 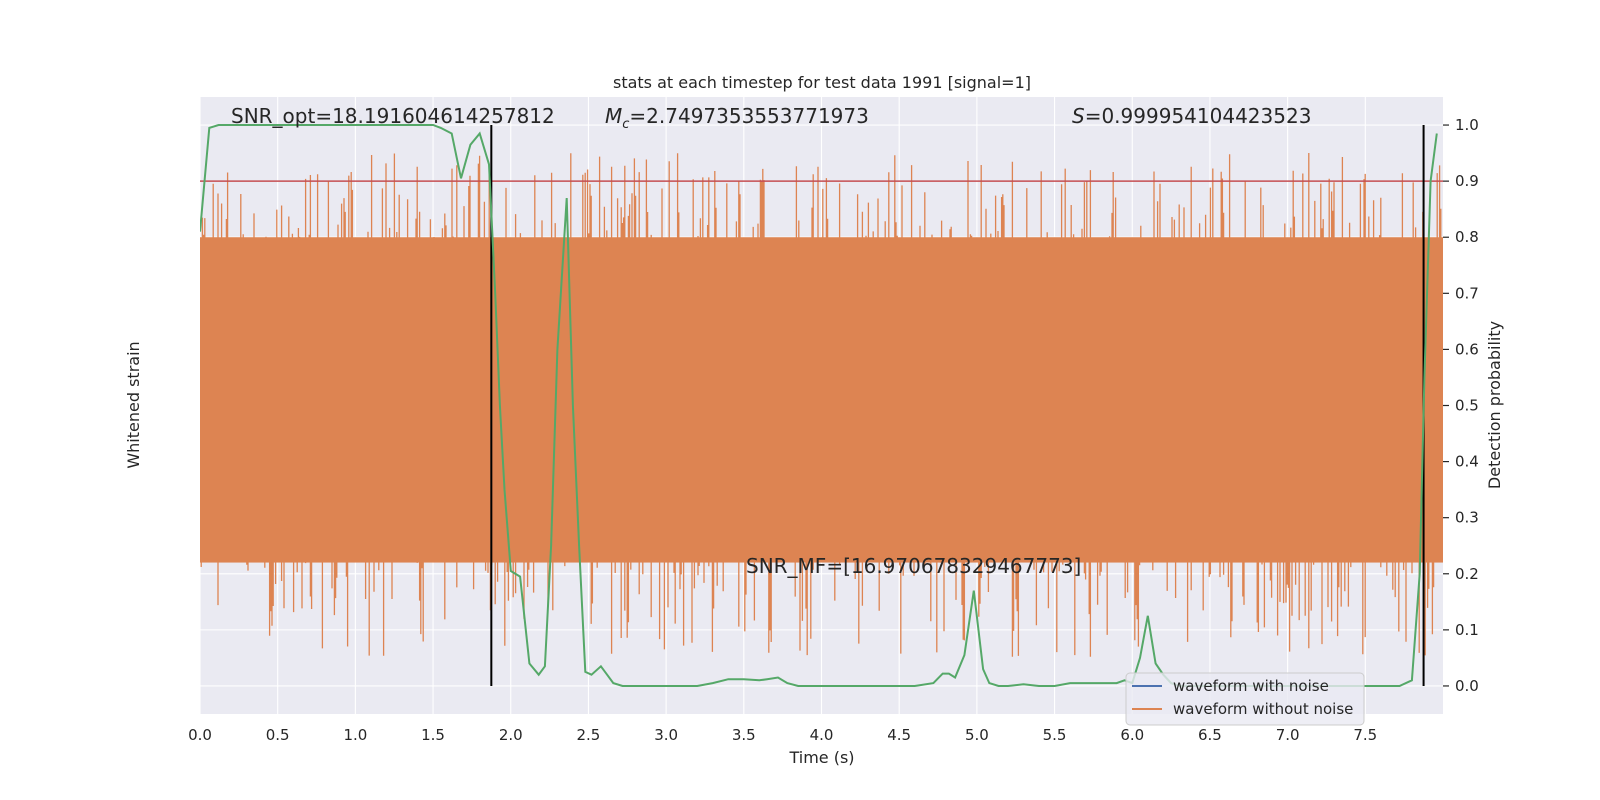 I want to click on x-tick-label: 2.5, so click(x=589, y=735).